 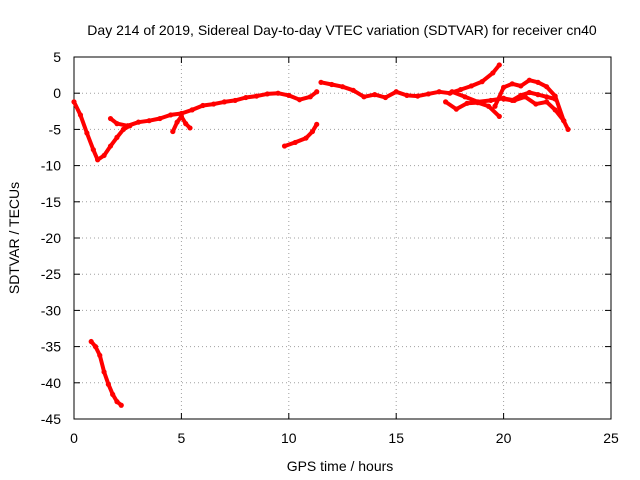 I want to click on y-tick-label: -20, so click(x=51, y=238).